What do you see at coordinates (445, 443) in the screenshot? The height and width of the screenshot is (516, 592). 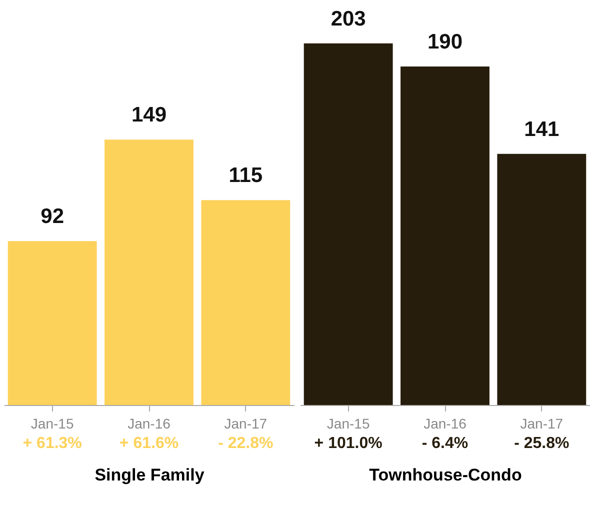 I see `text: - 6.4%` at bounding box center [445, 443].